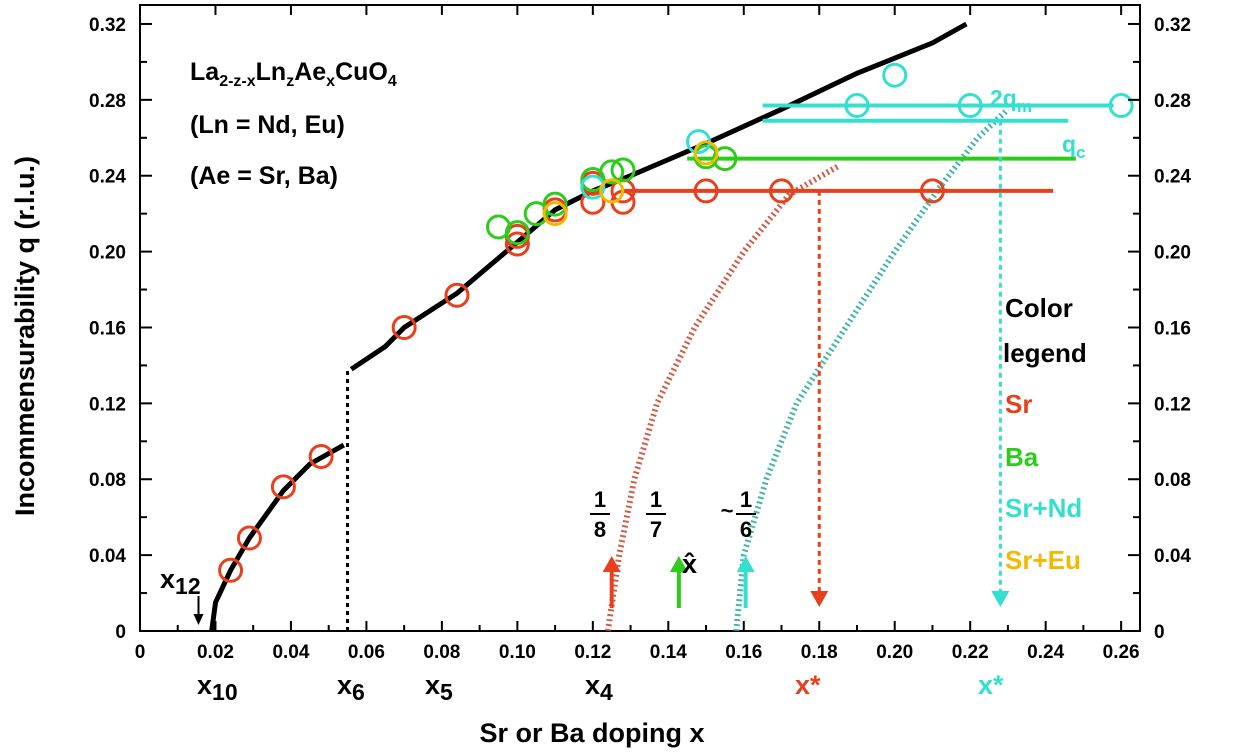 The image size is (1237, 755). Describe the element at coordinates (819, 652) in the screenshot. I see `x-tick-label: 0.18` at that location.